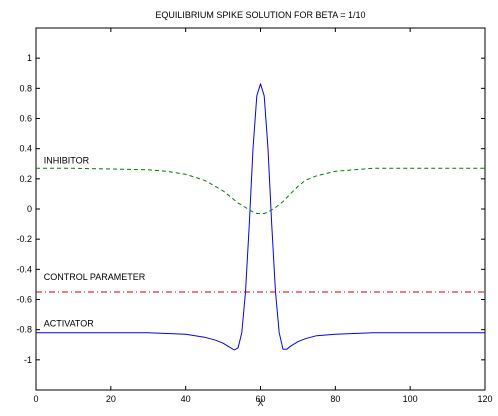 The height and width of the screenshot is (416, 498). What do you see at coordinates (24, 239) in the screenshot?
I see `y-tick-label: -0.2` at bounding box center [24, 239].